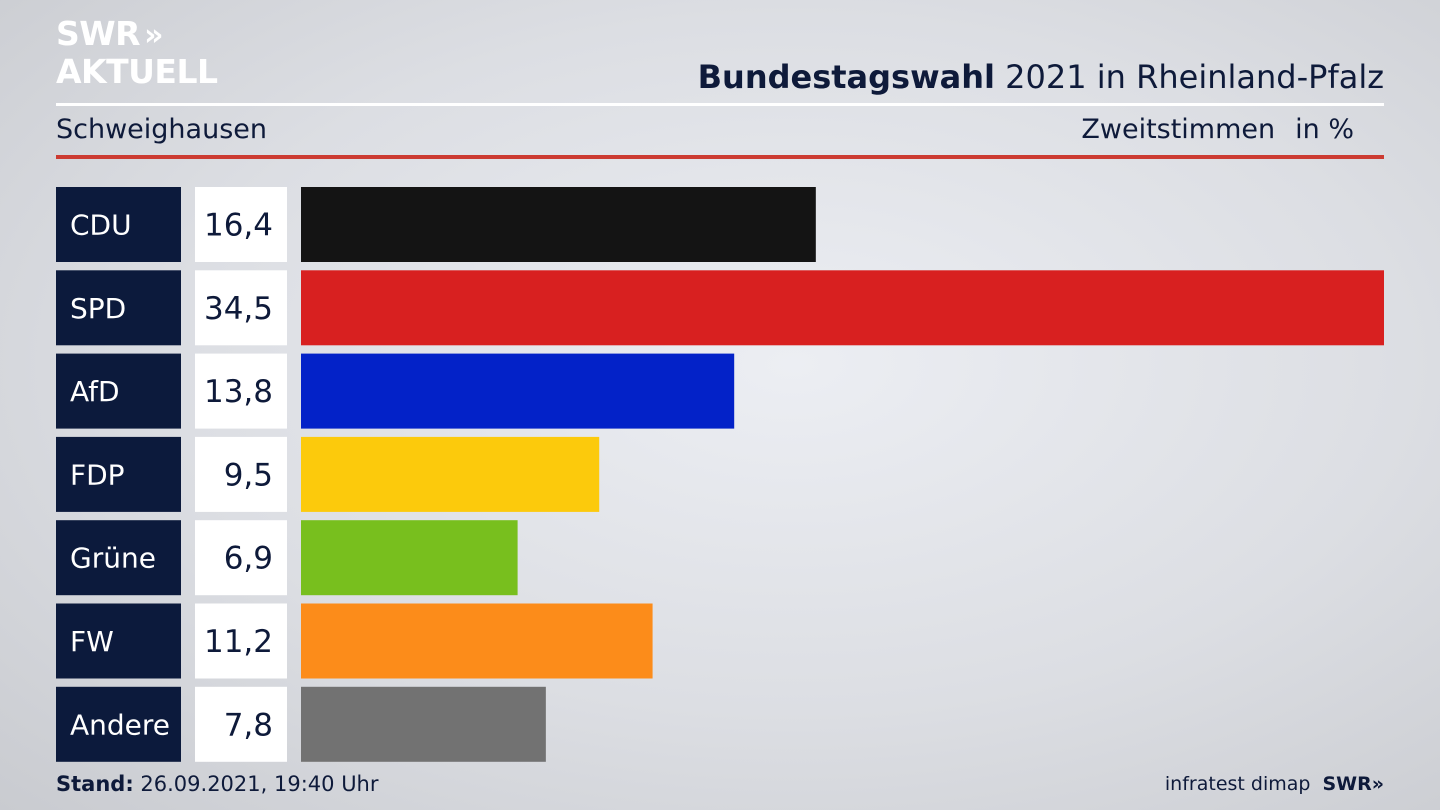  What do you see at coordinates (1178, 129) in the screenshot?
I see `measure-text: Zweitstimmen` at bounding box center [1178, 129].